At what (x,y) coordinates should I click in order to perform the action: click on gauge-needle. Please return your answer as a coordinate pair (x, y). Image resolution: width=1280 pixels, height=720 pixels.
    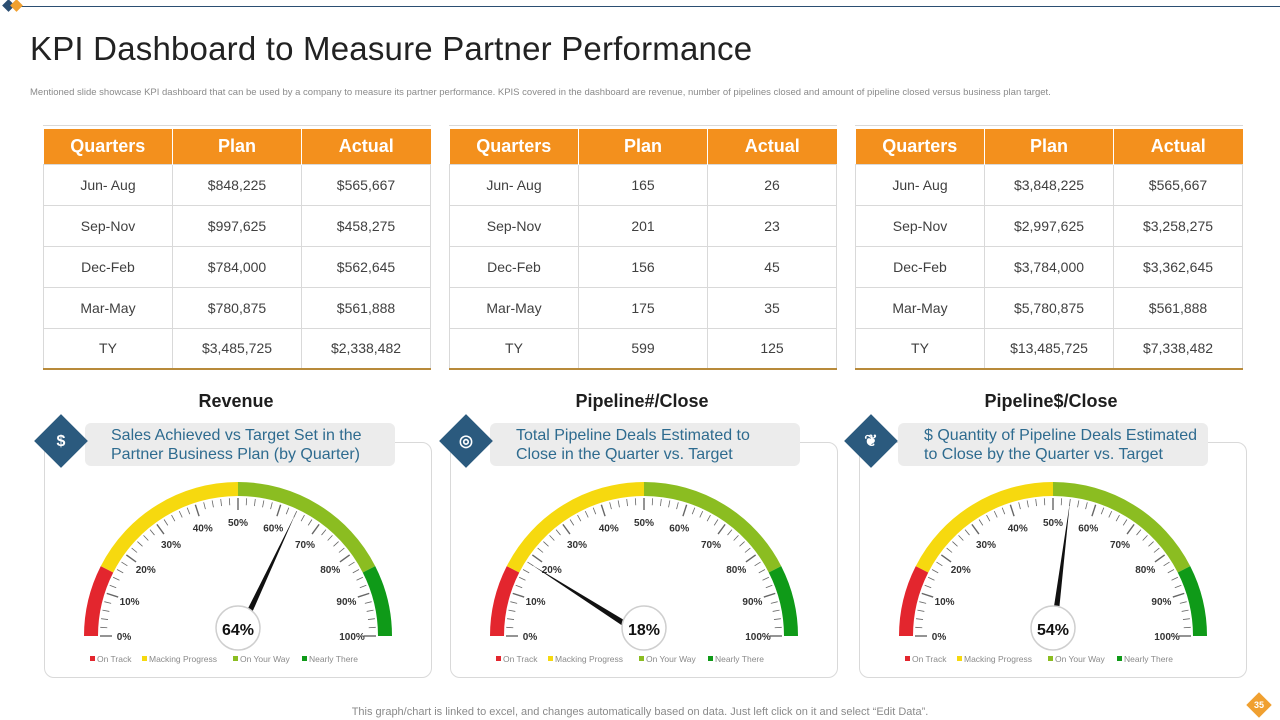
    Looking at the image, I should click on (1061, 561).